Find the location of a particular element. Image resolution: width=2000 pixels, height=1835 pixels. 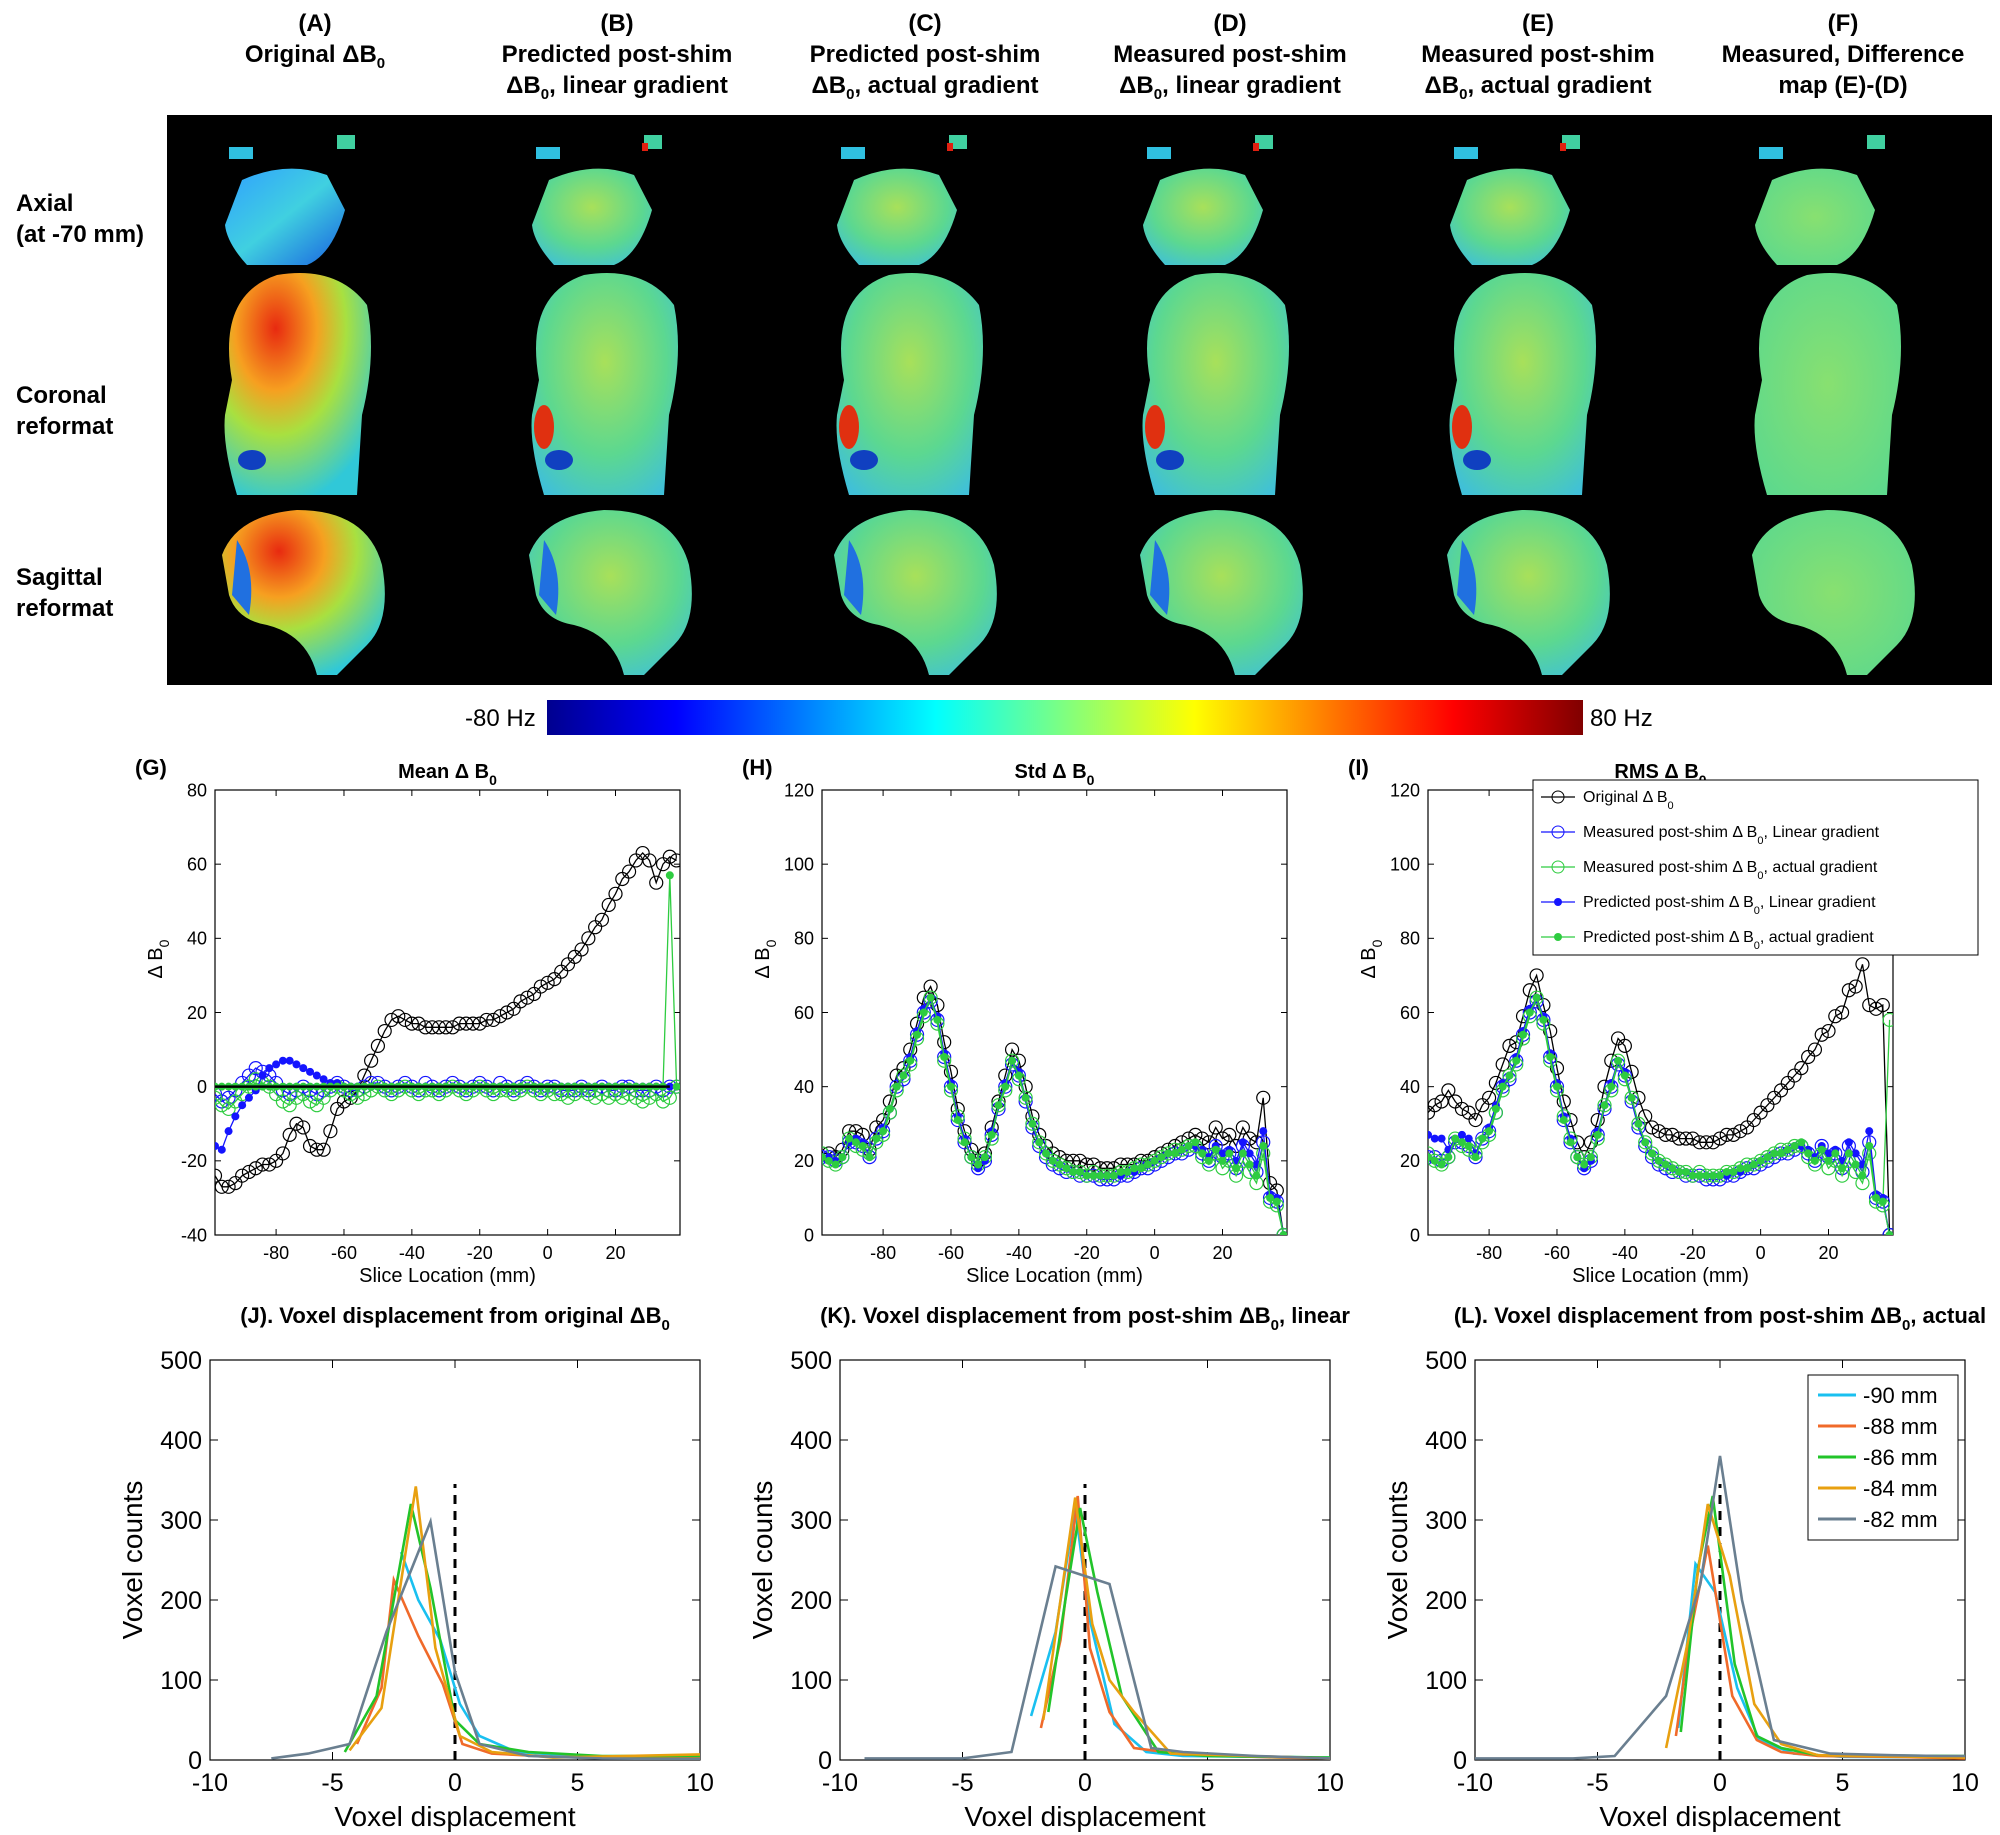

sagittal-slice is located at coordinates (1221, 592).